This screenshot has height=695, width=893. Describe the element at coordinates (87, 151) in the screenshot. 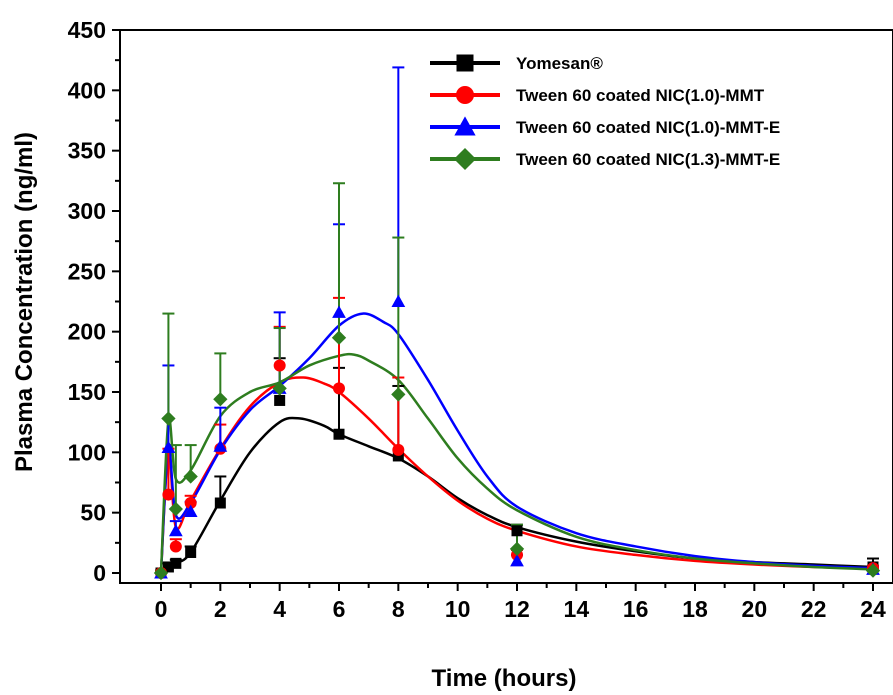

I see `y-tick-label: 350` at that location.